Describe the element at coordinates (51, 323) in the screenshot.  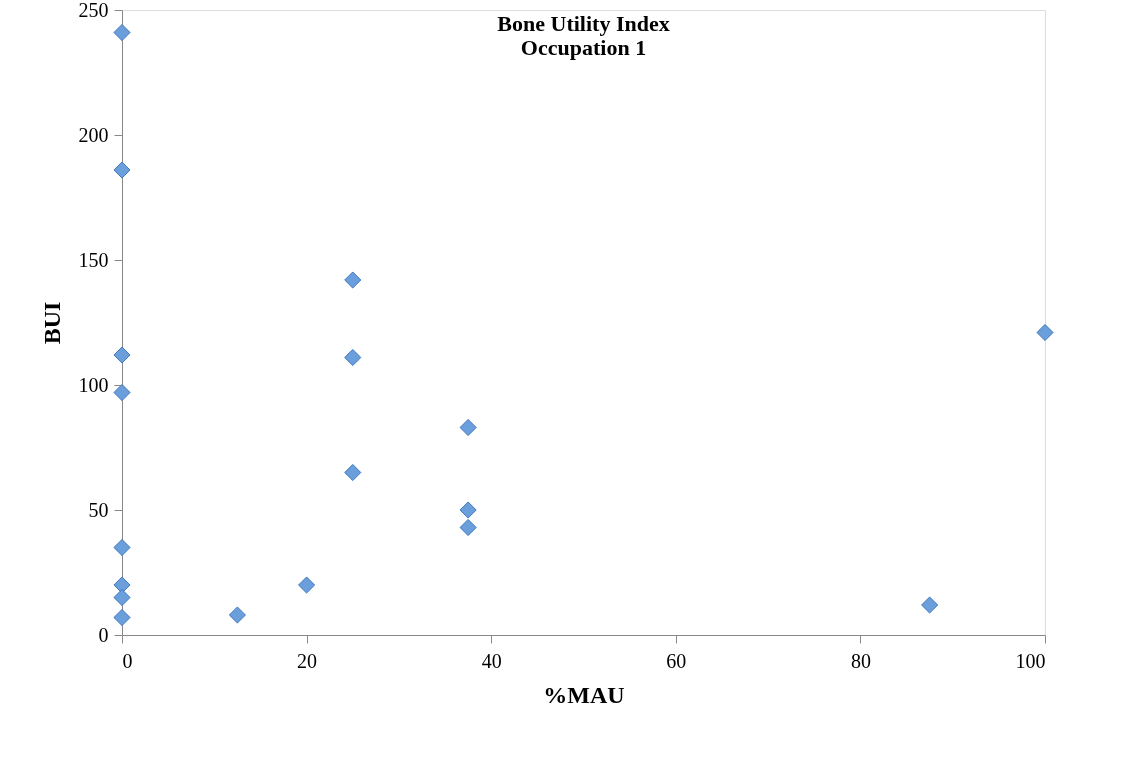
I see `y-axis-title: BUI` at that location.